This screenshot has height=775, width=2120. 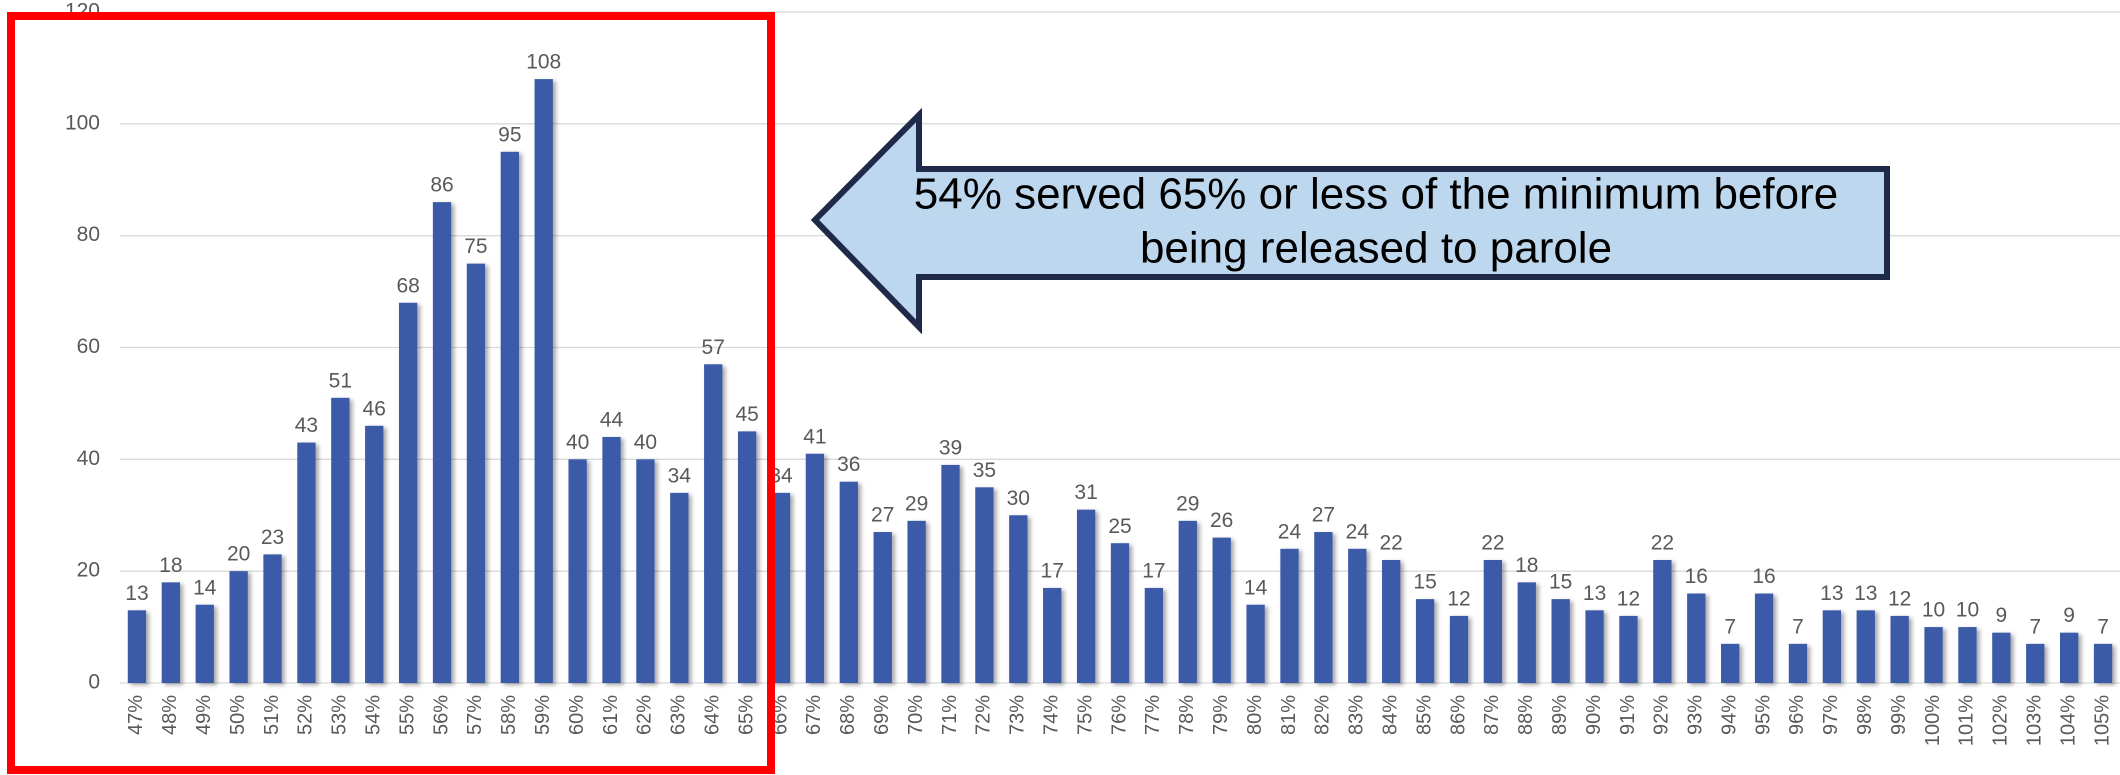 What do you see at coordinates (509, 715) in the screenshot?
I see `x-tick-label: 58%` at bounding box center [509, 715].